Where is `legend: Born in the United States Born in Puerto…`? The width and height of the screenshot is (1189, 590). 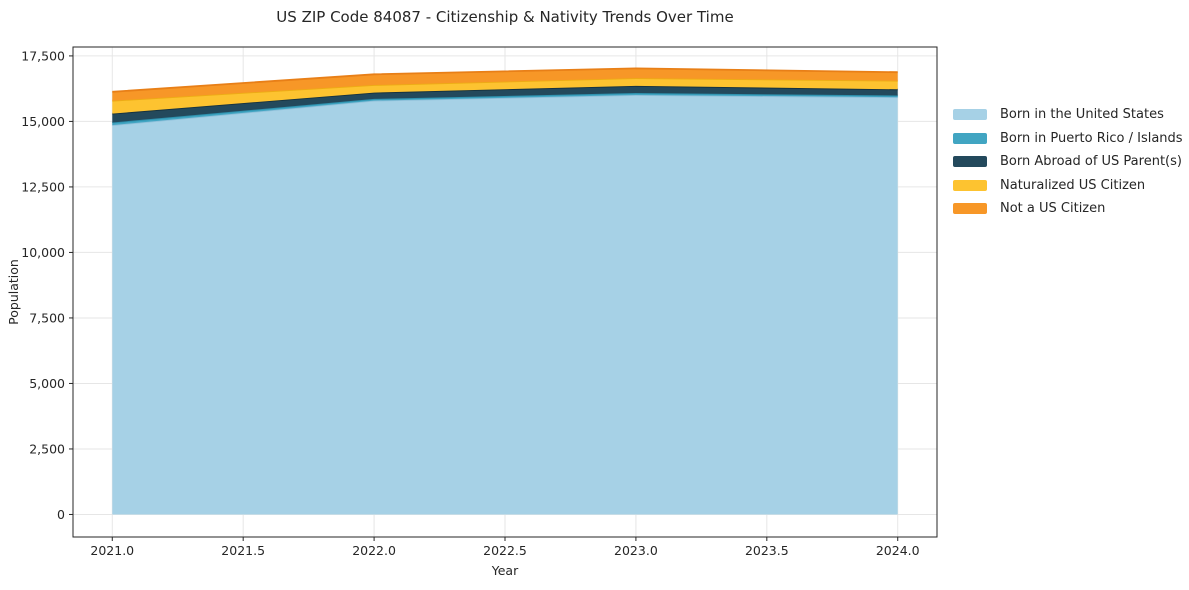 legend: Born in the United States Born in Puerto… is located at coordinates (1068, 162).